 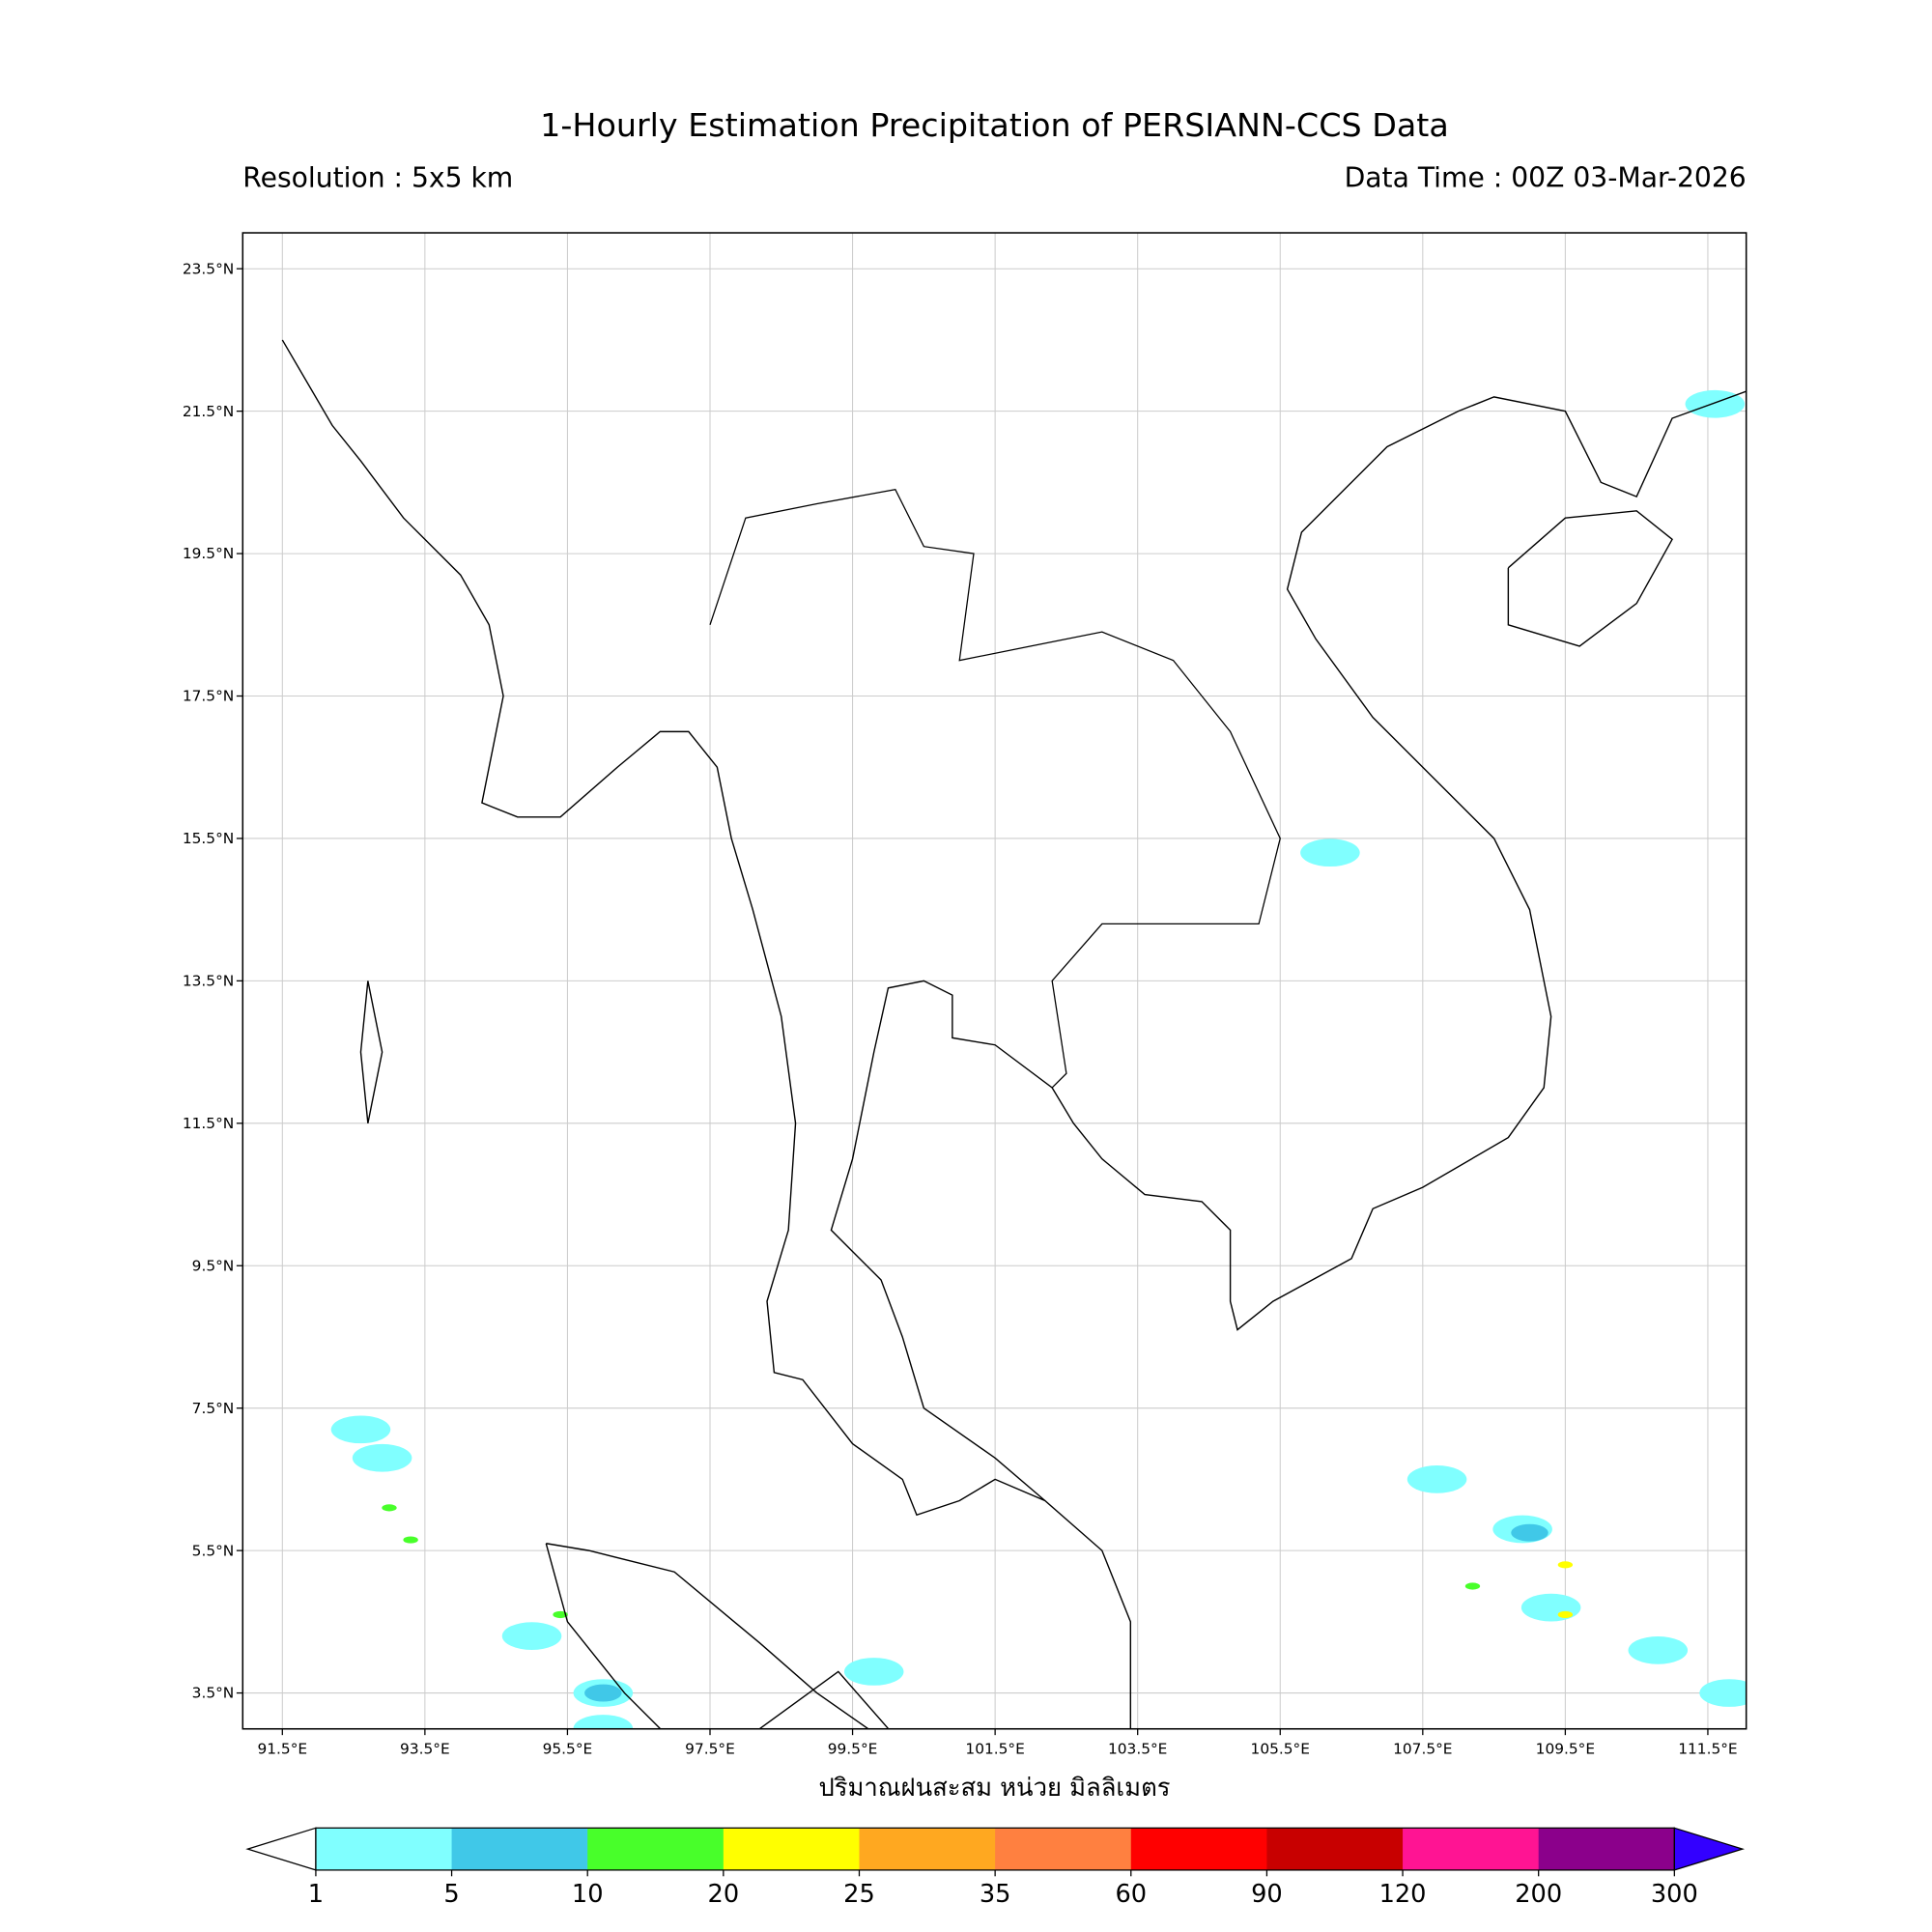 I want to click on colorbar-label: ปริมาณฝนสะสม หน่วย มิลลิเมตร, so click(x=994, y=1788).